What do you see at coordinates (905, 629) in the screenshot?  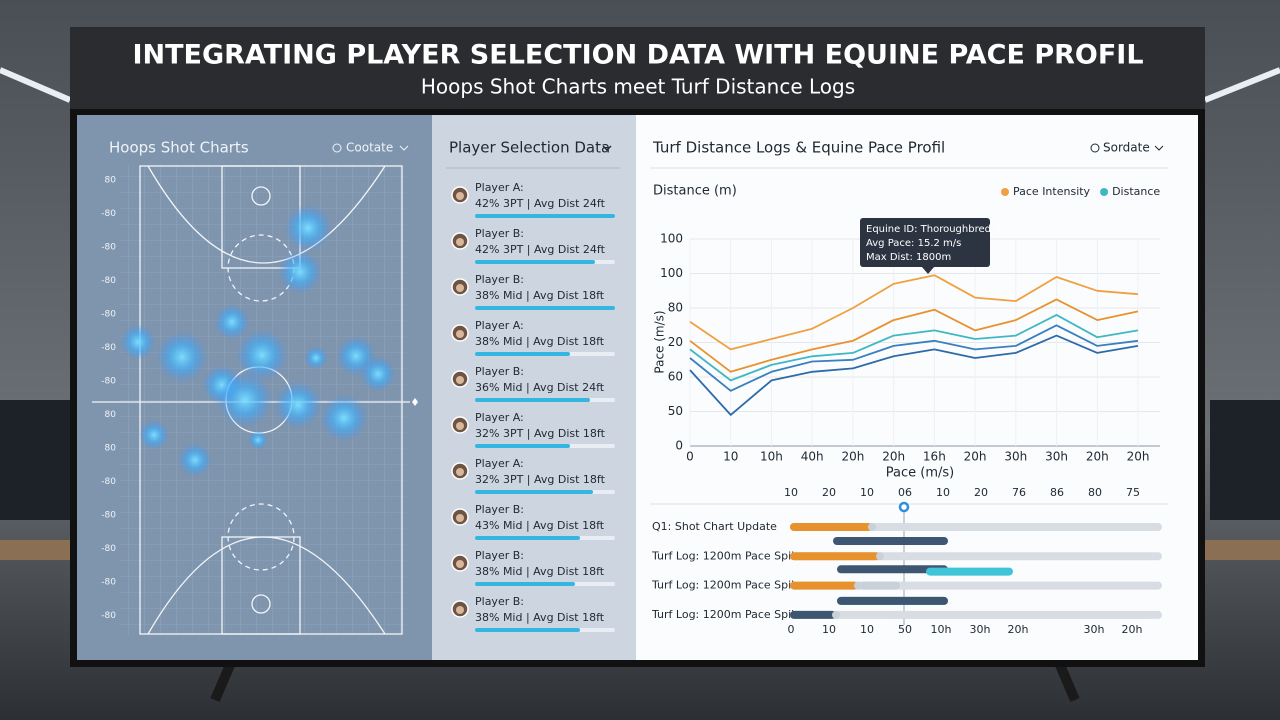 I see `timeline-bottom-label: 50` at bounding box center [905, 629].